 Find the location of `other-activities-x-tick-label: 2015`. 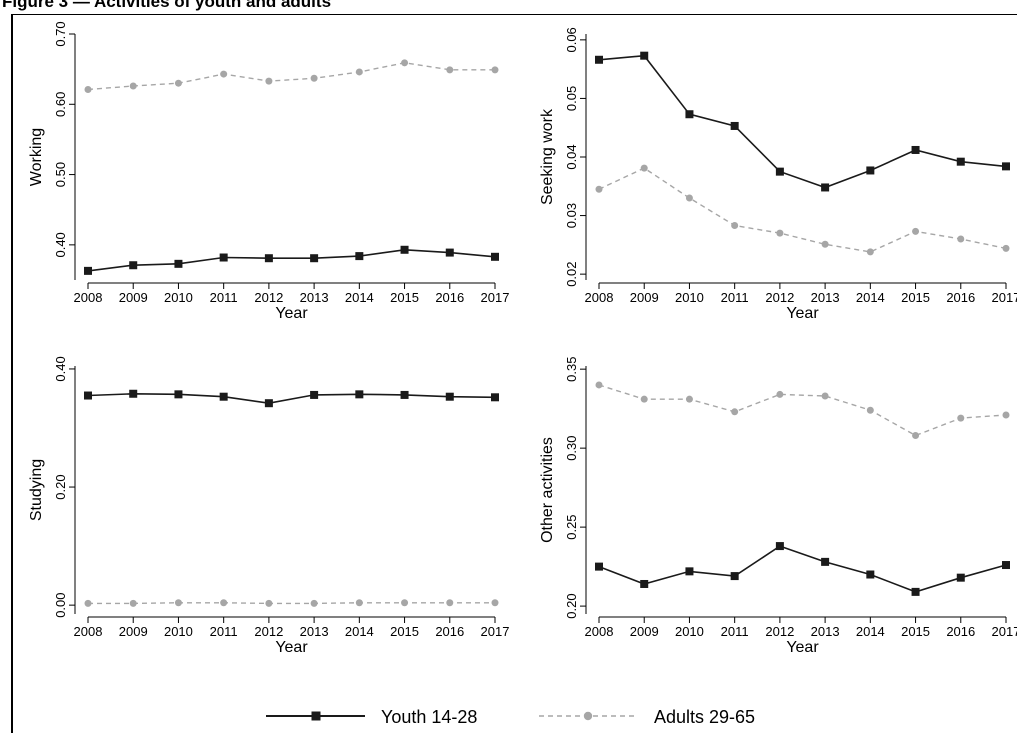

other-activities-x-tick-label: 2015 is located at coordinates (915, 631).